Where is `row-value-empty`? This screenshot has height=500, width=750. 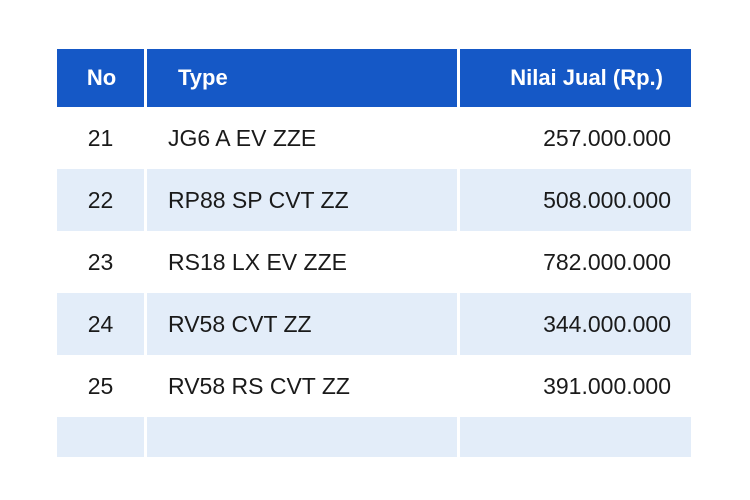 row-value-empty is located at coordinates (575, 437).